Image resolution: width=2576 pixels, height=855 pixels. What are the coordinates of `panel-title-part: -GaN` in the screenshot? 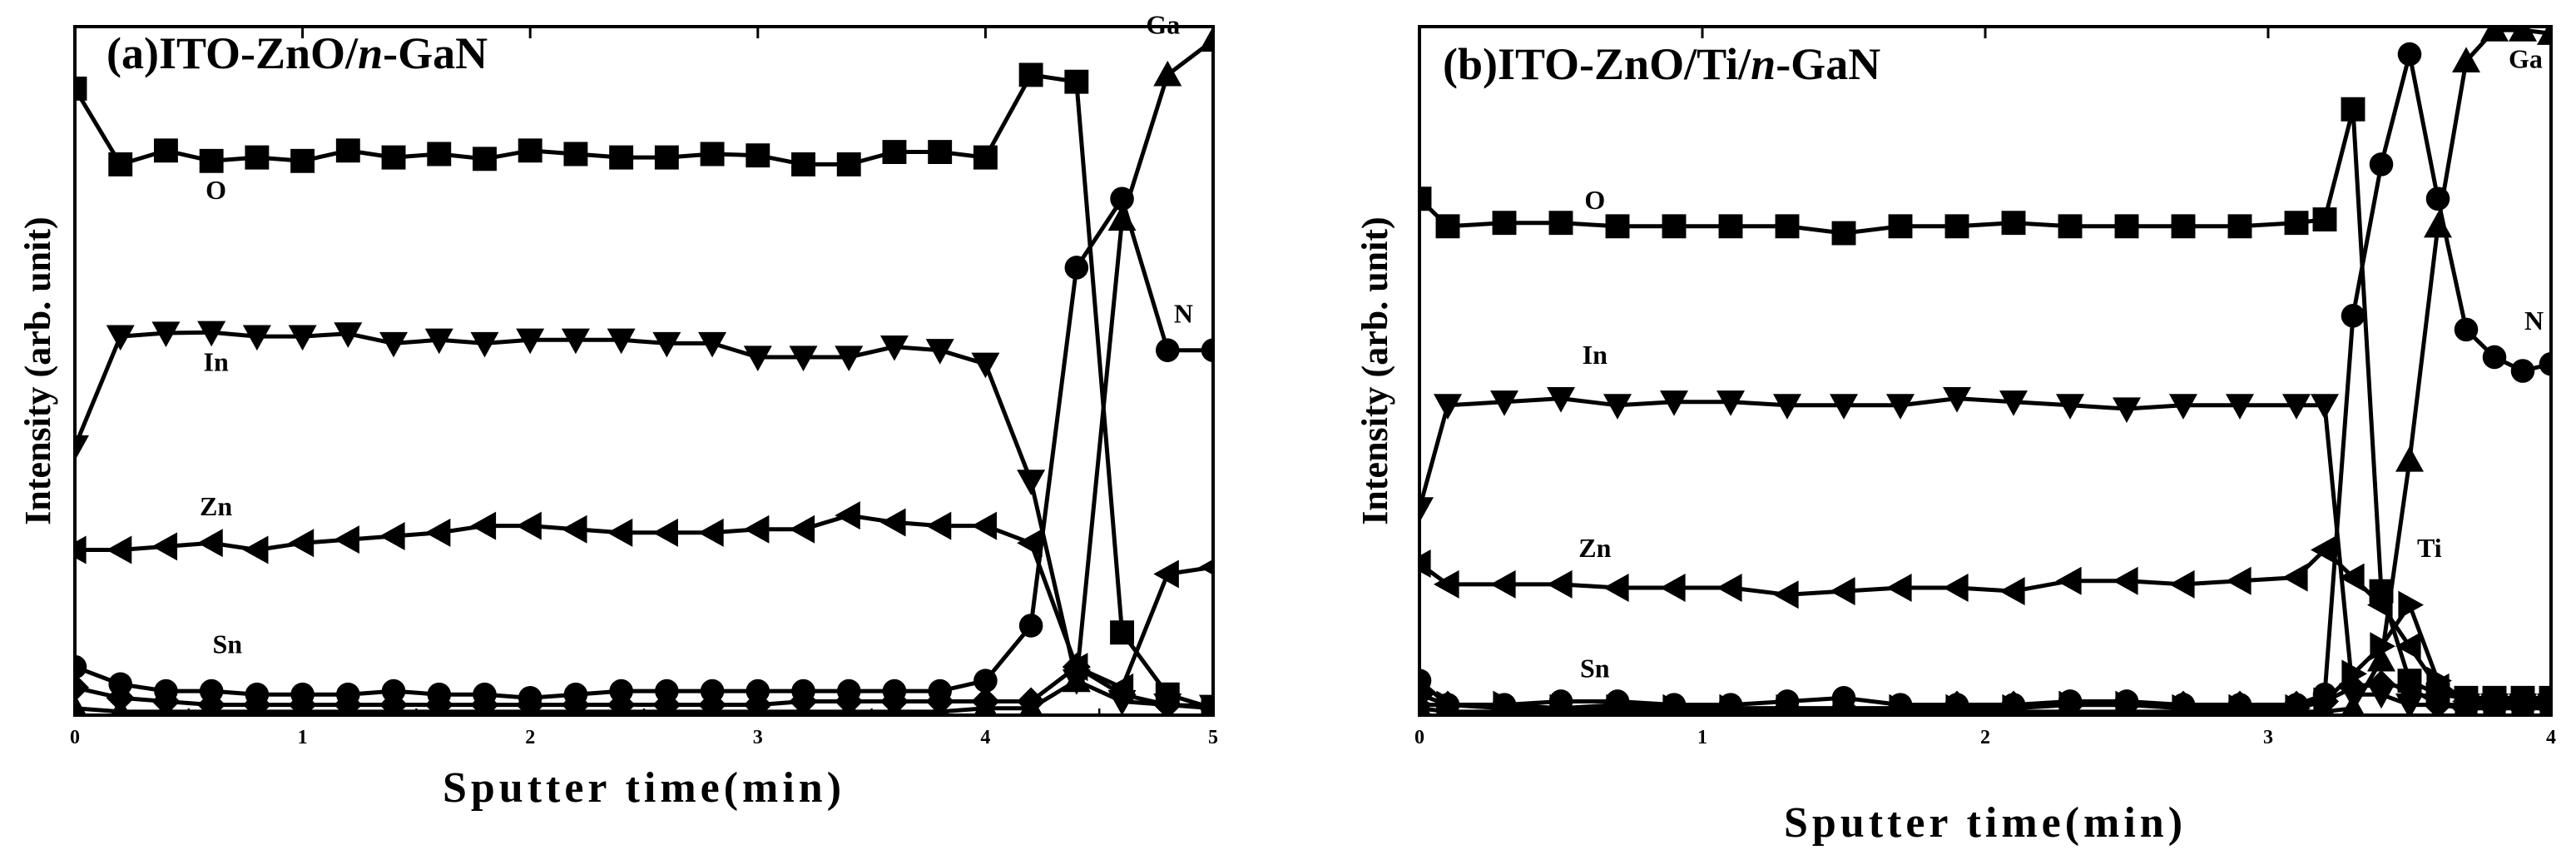 It's located at (1828, 64).